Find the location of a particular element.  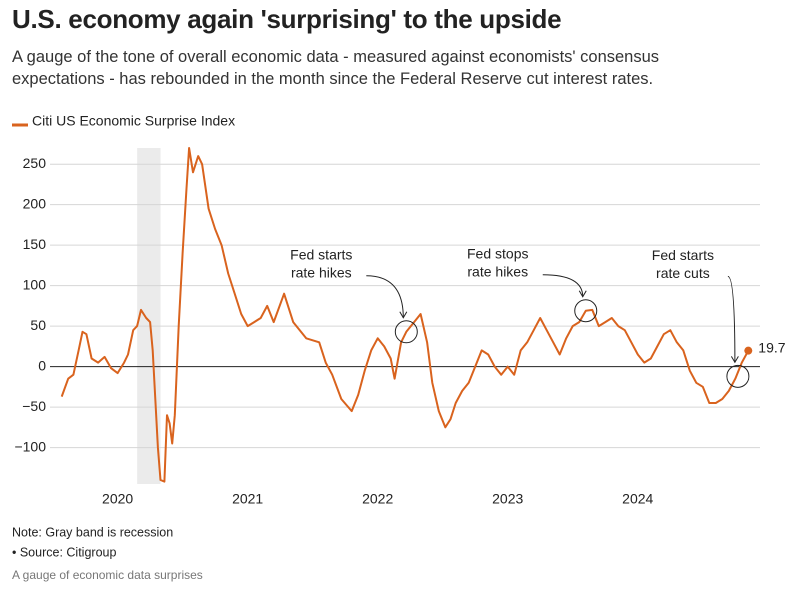

x-tick-label: 2021 is located at coordinates (247, 499).